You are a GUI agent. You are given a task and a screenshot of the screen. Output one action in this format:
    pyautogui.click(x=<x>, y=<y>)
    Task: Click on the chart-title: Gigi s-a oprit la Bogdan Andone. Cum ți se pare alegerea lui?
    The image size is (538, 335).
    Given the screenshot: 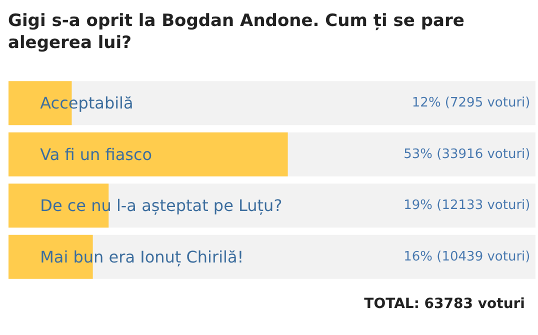 What is the action you would take?
    pyautogui.click(x=237, y=32)
    